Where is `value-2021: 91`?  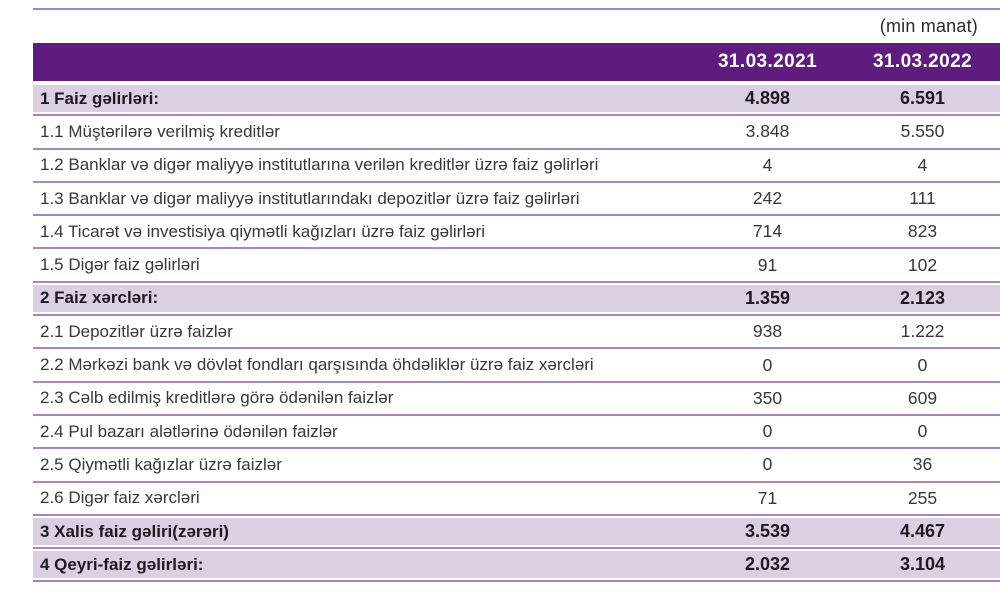
value-2021: 91 is located at coordinates (767, 264).